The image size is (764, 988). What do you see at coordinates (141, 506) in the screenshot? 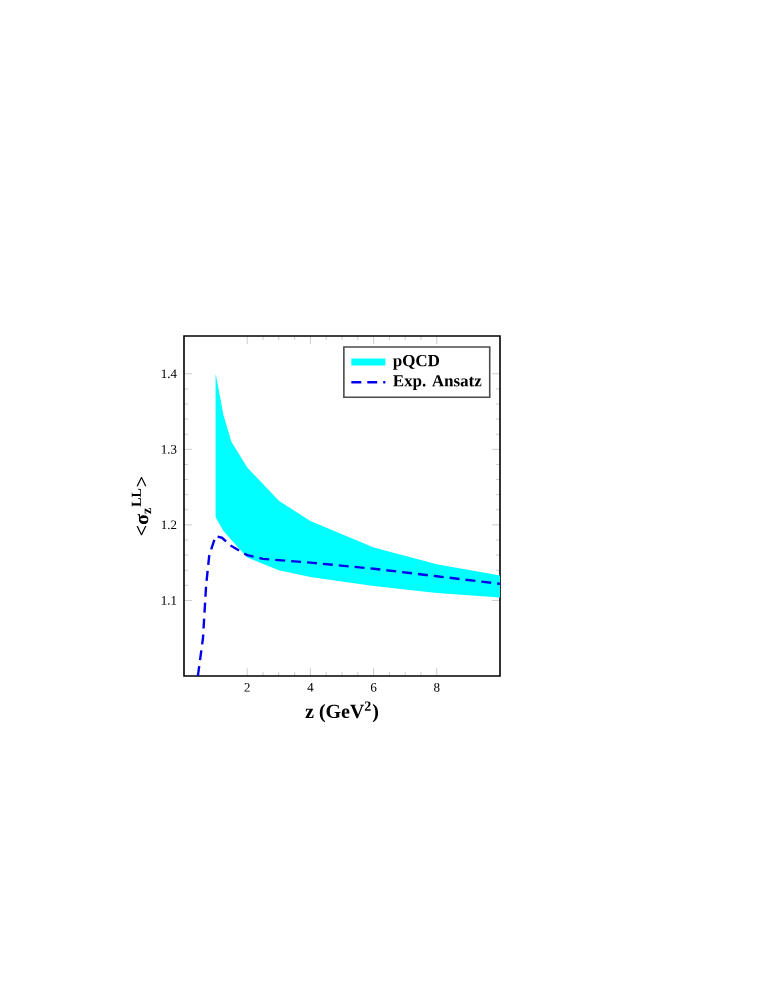
I see `y-axis-title: <σ$_{z}$$^{LL}$>` at bounding box center [141, 506].